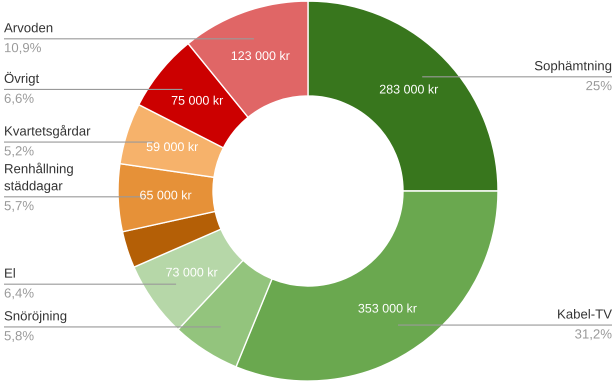 The width and height of the screenshot is (615, 382). Describe the element at coordinates (409, 89) in the screenshot. I see `data-label: 283 000 kr` at that location.